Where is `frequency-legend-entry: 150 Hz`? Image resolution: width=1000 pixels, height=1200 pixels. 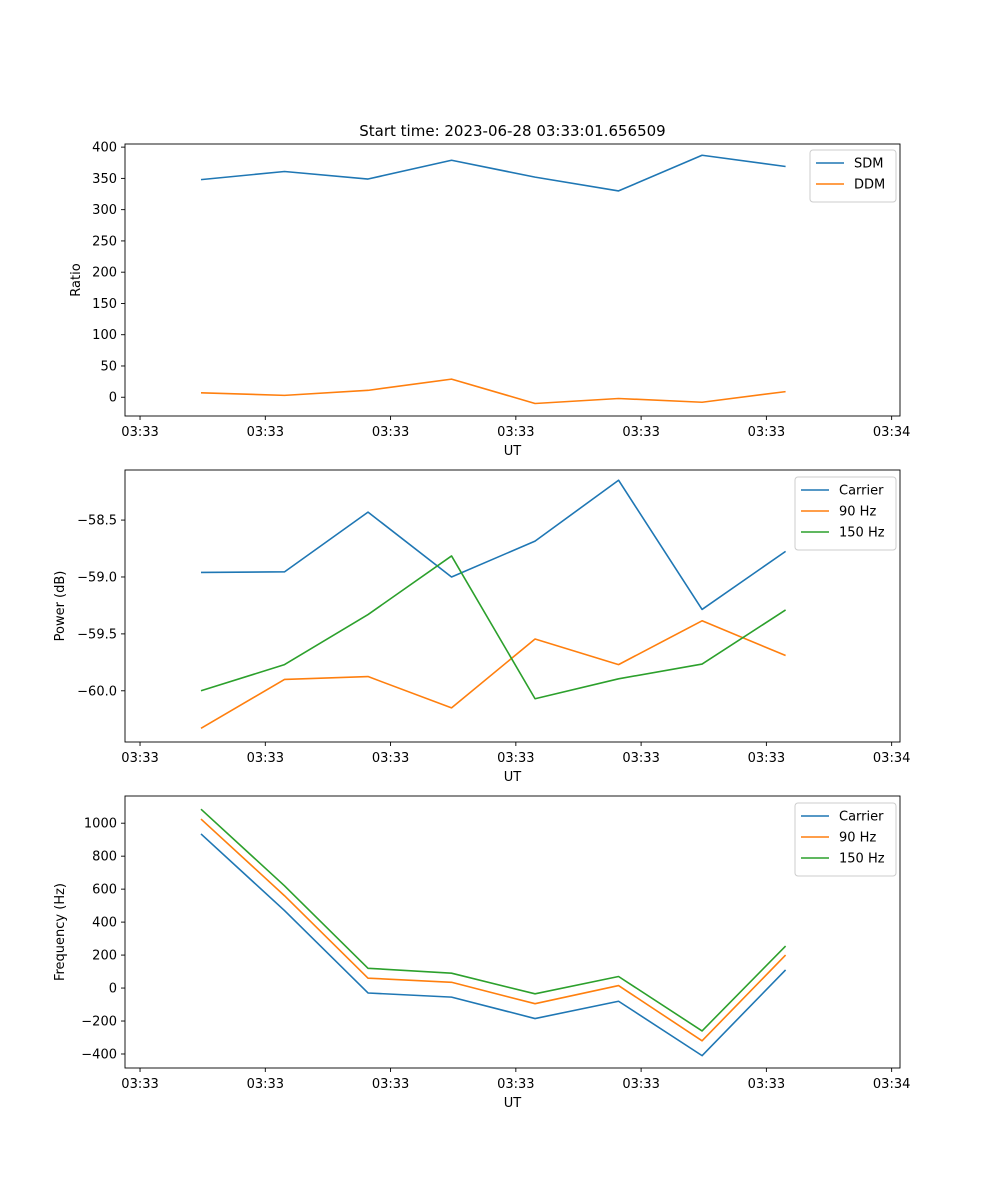 frequency-legend-entry: 150 Hz is located at coordinates (862, 859).